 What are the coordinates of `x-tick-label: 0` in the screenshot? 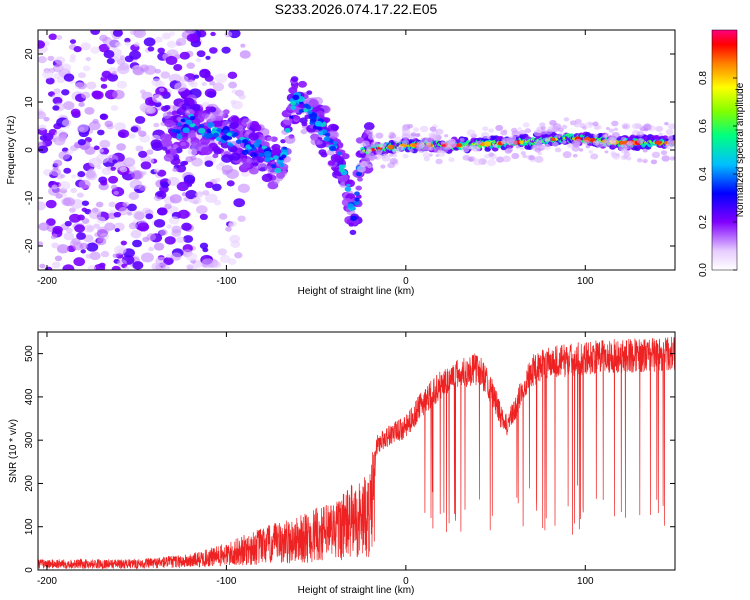 It's located at (406, 581).